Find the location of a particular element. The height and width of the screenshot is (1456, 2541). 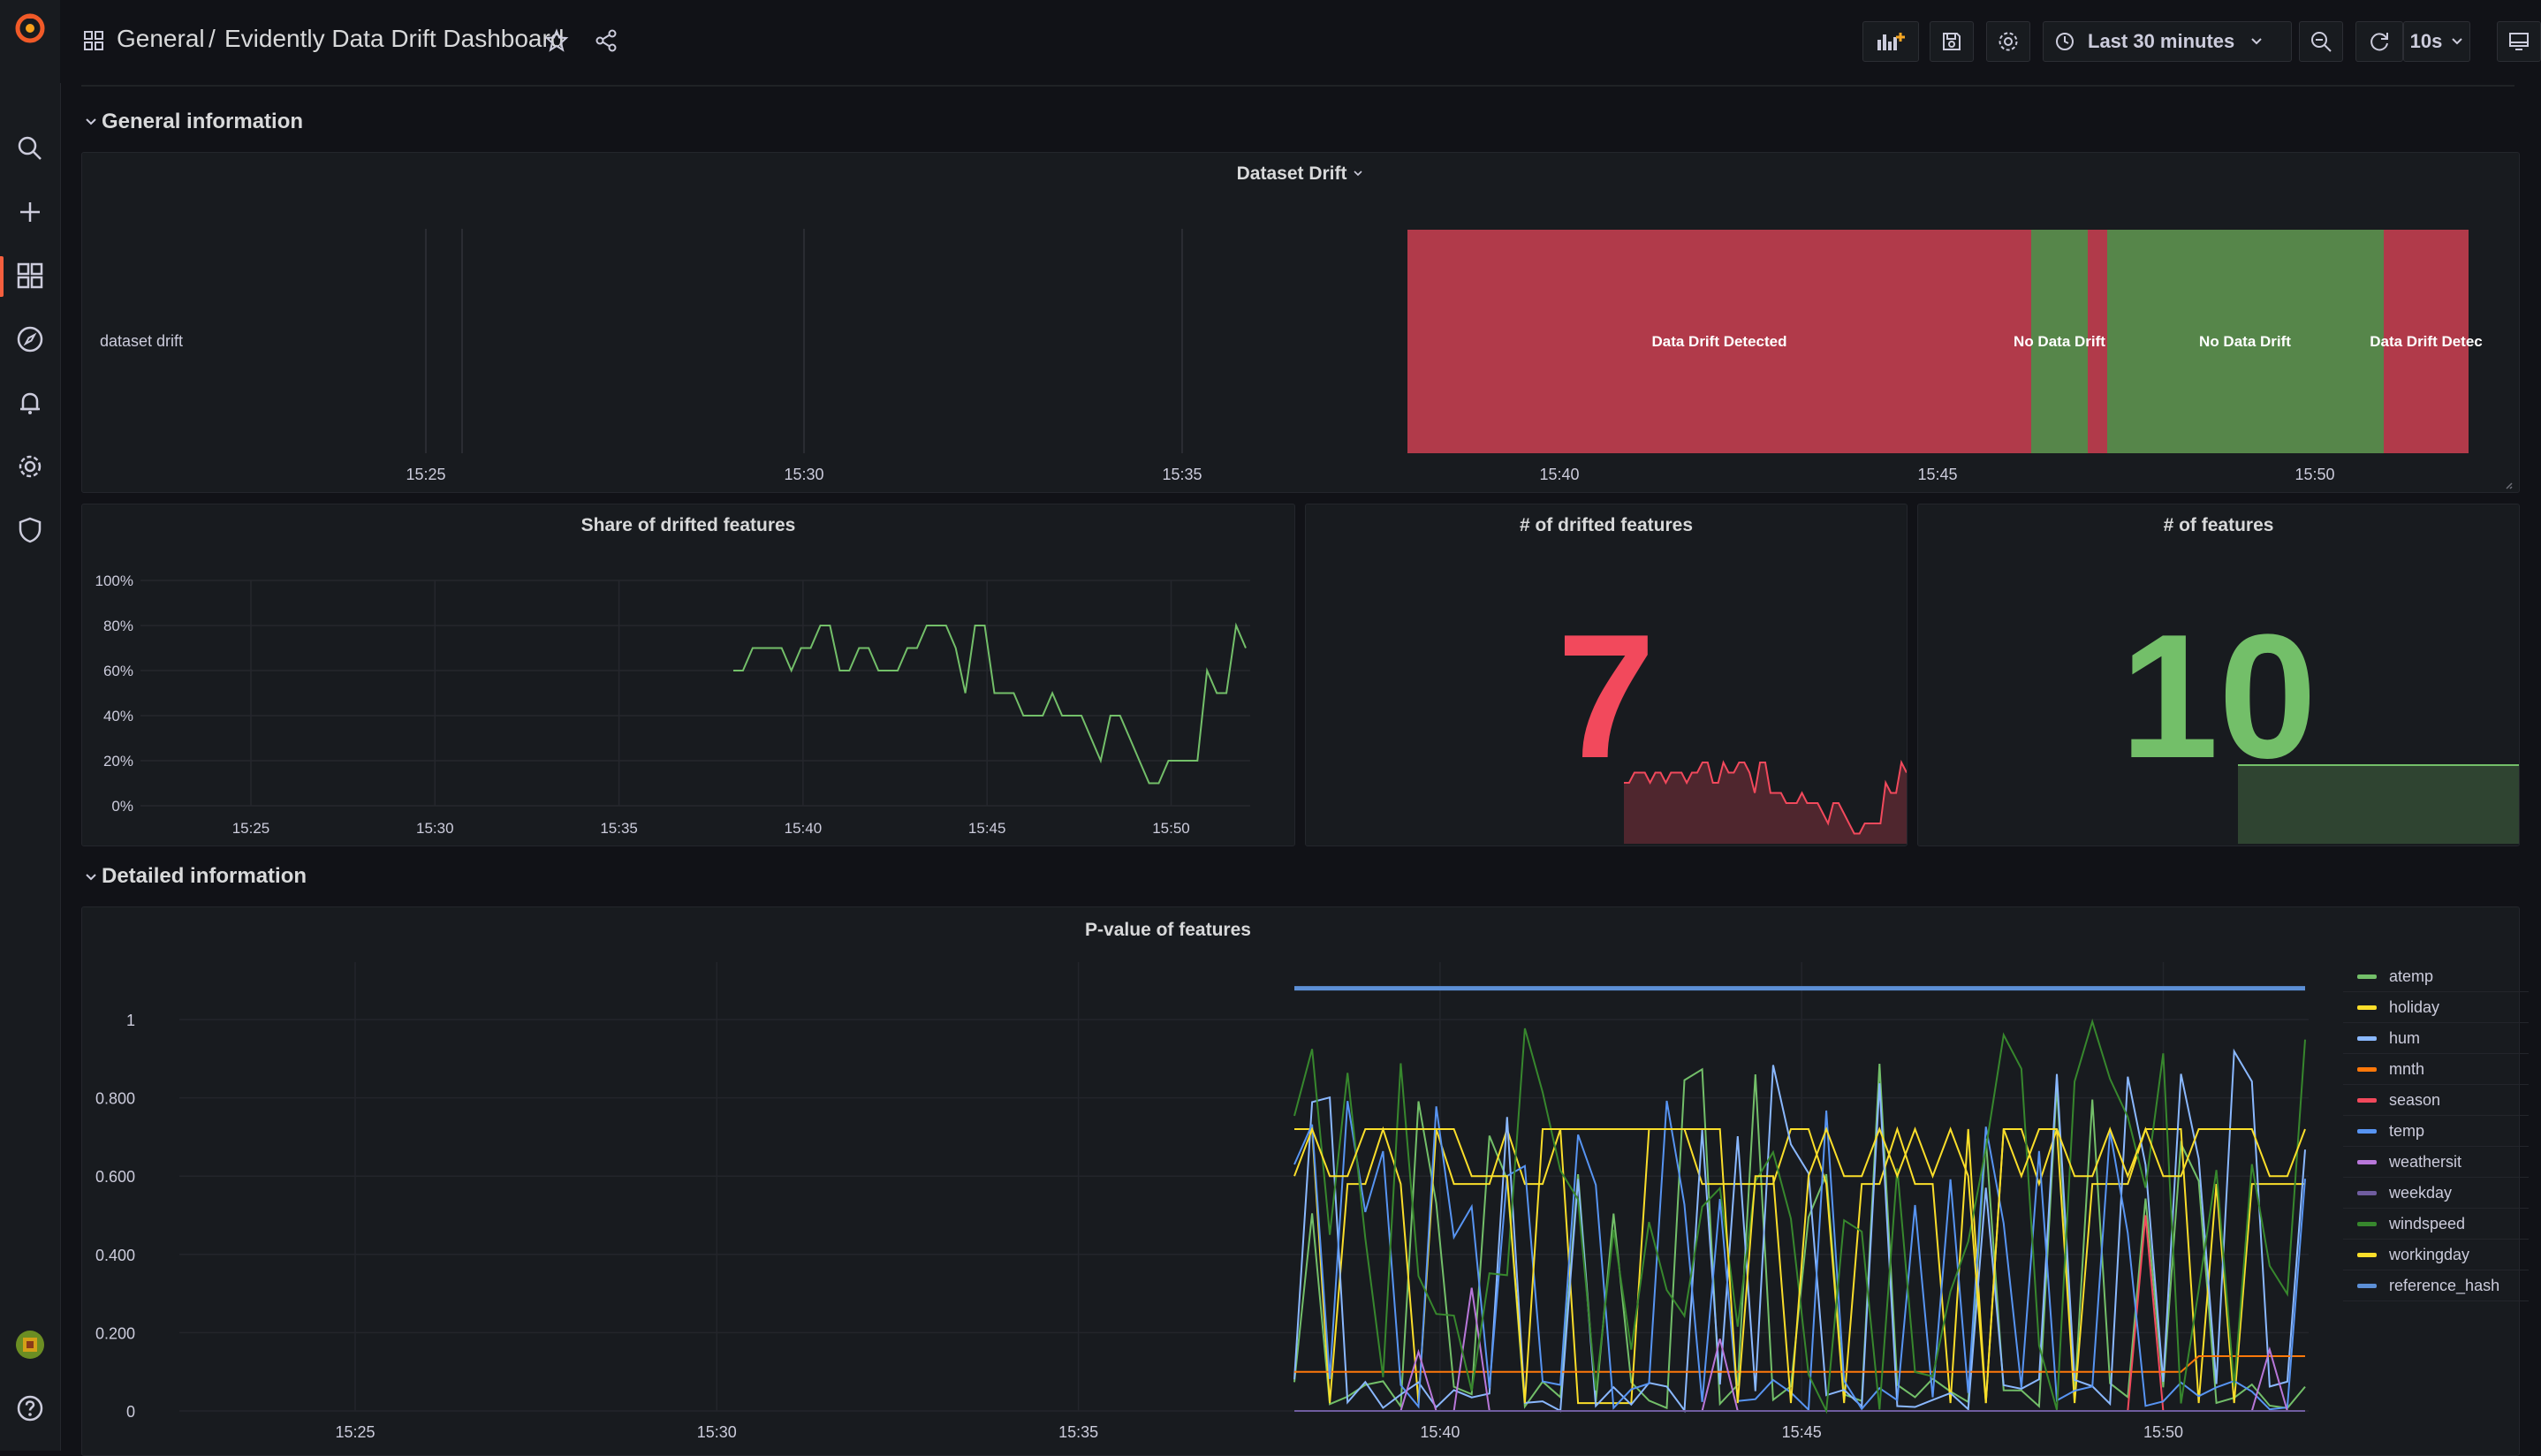

grafana-logo-icon is located at coordinates (30, 29).